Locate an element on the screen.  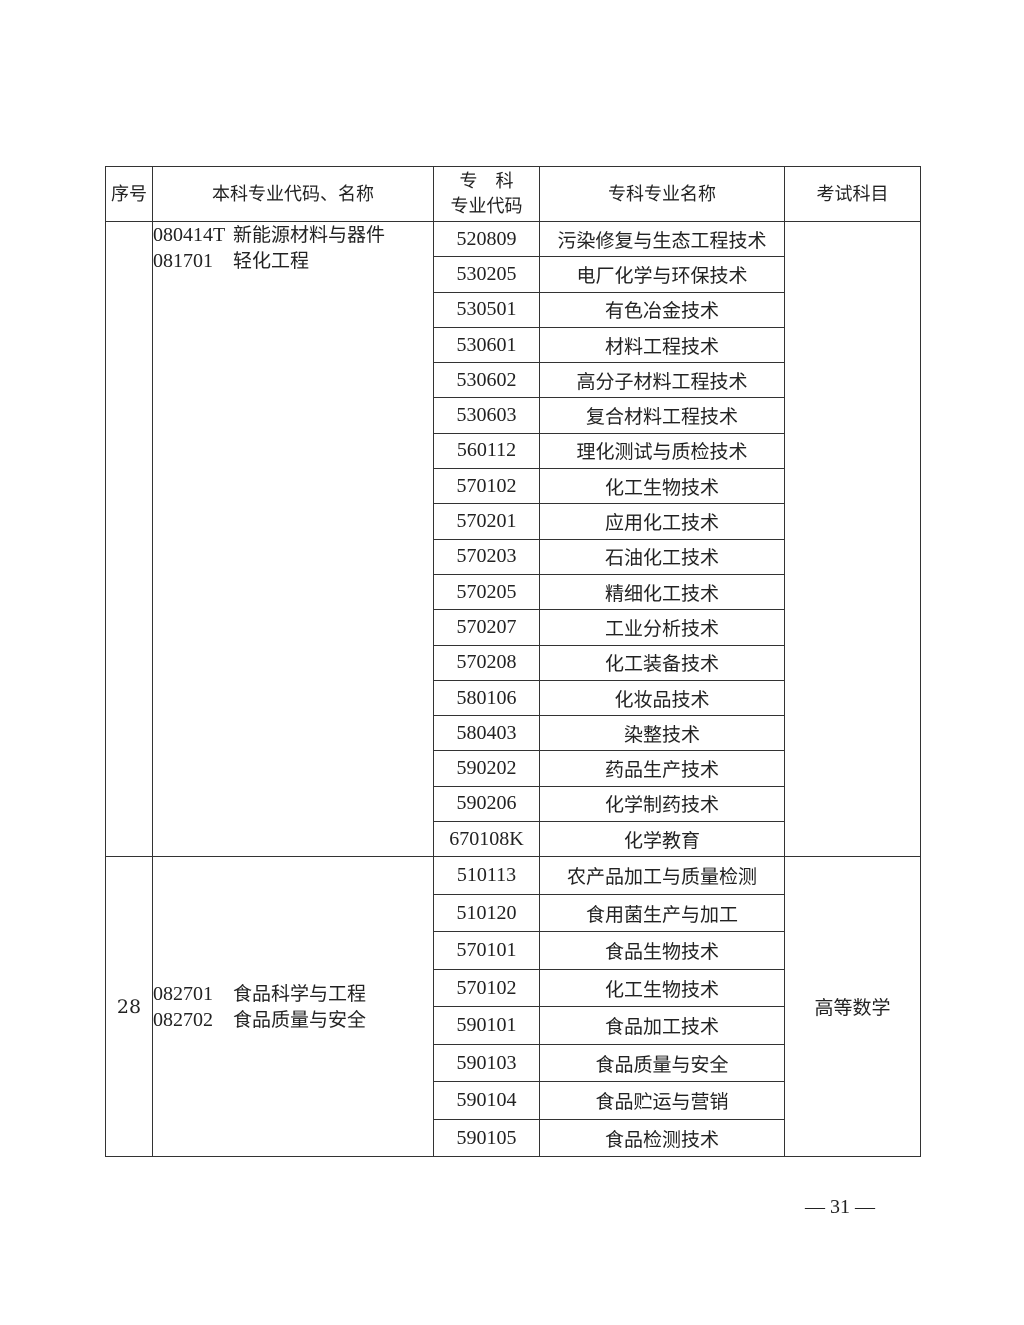
table-row: 530205 电厂化学与环保技术 is located at coordinates (513, 274).